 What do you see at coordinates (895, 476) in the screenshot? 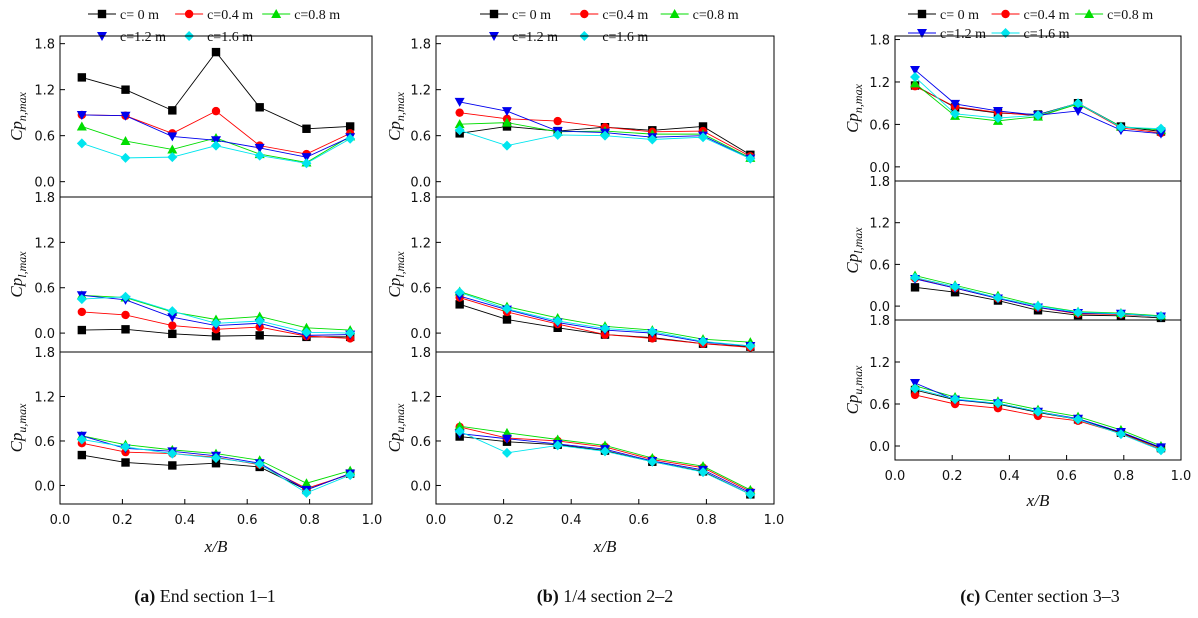
I see `x-tick-label: 0.0` at bounding box center [895, 476].